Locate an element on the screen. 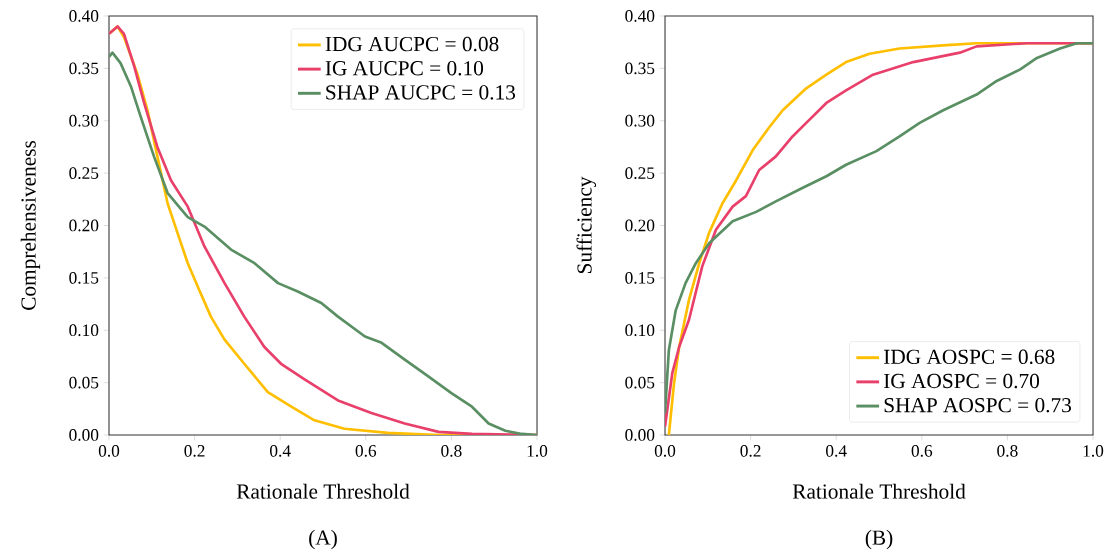 This screenshot has height=556, width=1112. legend-label: IG AUCPC = 0.10 is located at coordinates (404, 68).